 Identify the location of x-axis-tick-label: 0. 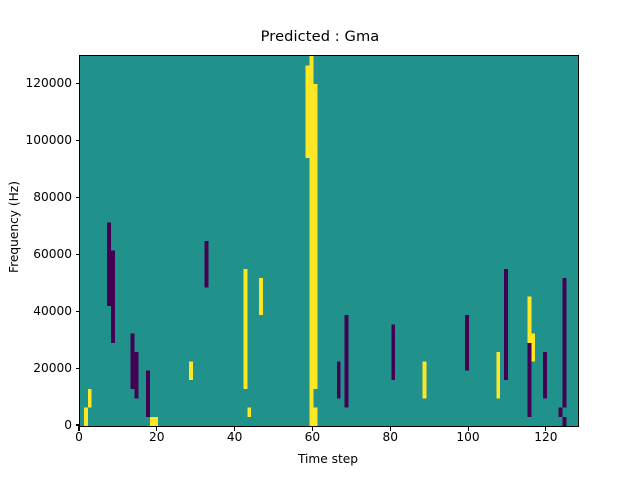
(79, 437).